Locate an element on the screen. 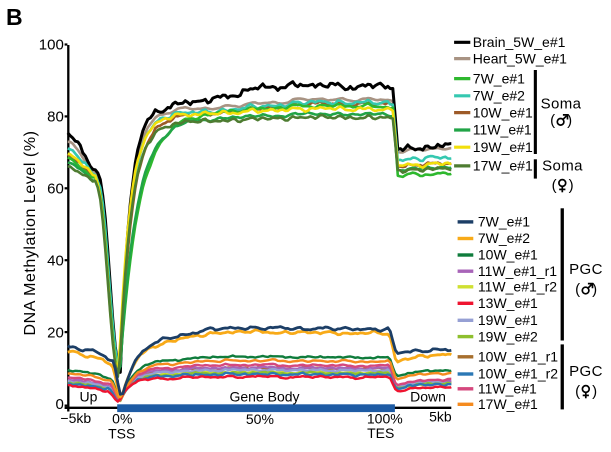 The height and width of the screenshot is (452, 611). svg-text: Down is located at coordinates (428, 397).